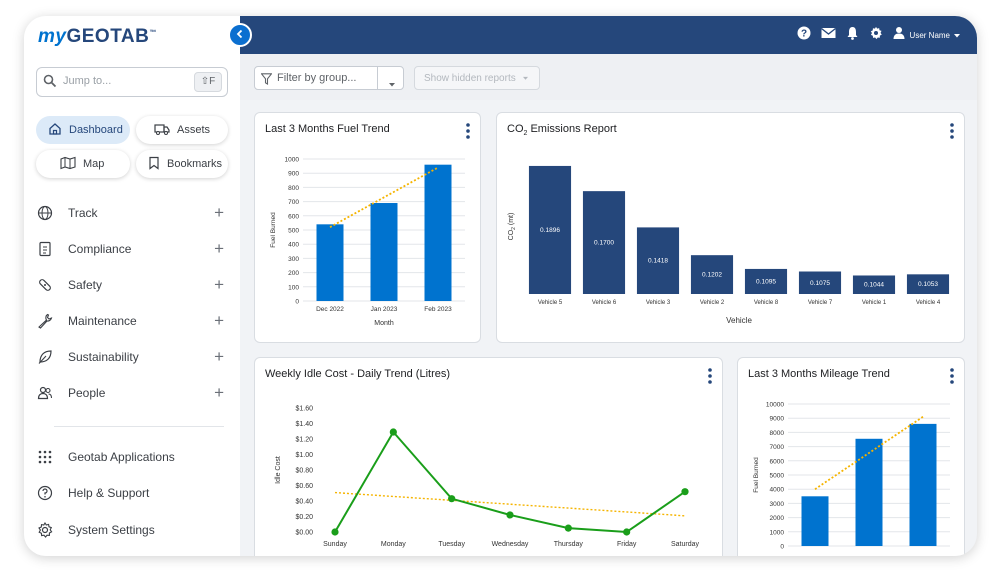 This screenshot has height=579, width=1000. What do you see at coordinates (899, 35) in the screenshot?
I see `user-avatar-icon` at bounding box center [899, 35].